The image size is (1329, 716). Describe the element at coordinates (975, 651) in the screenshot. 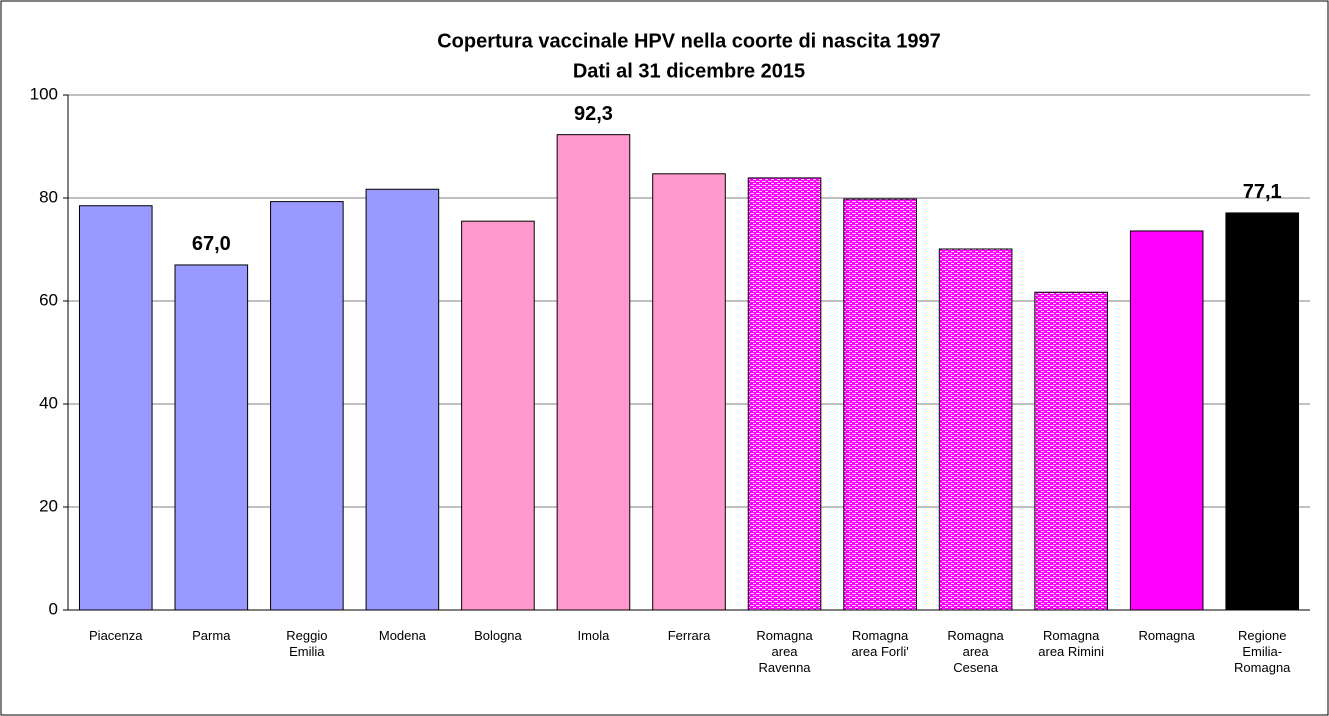

I see `x-tick-label: Romagna area Cesena` at that location.